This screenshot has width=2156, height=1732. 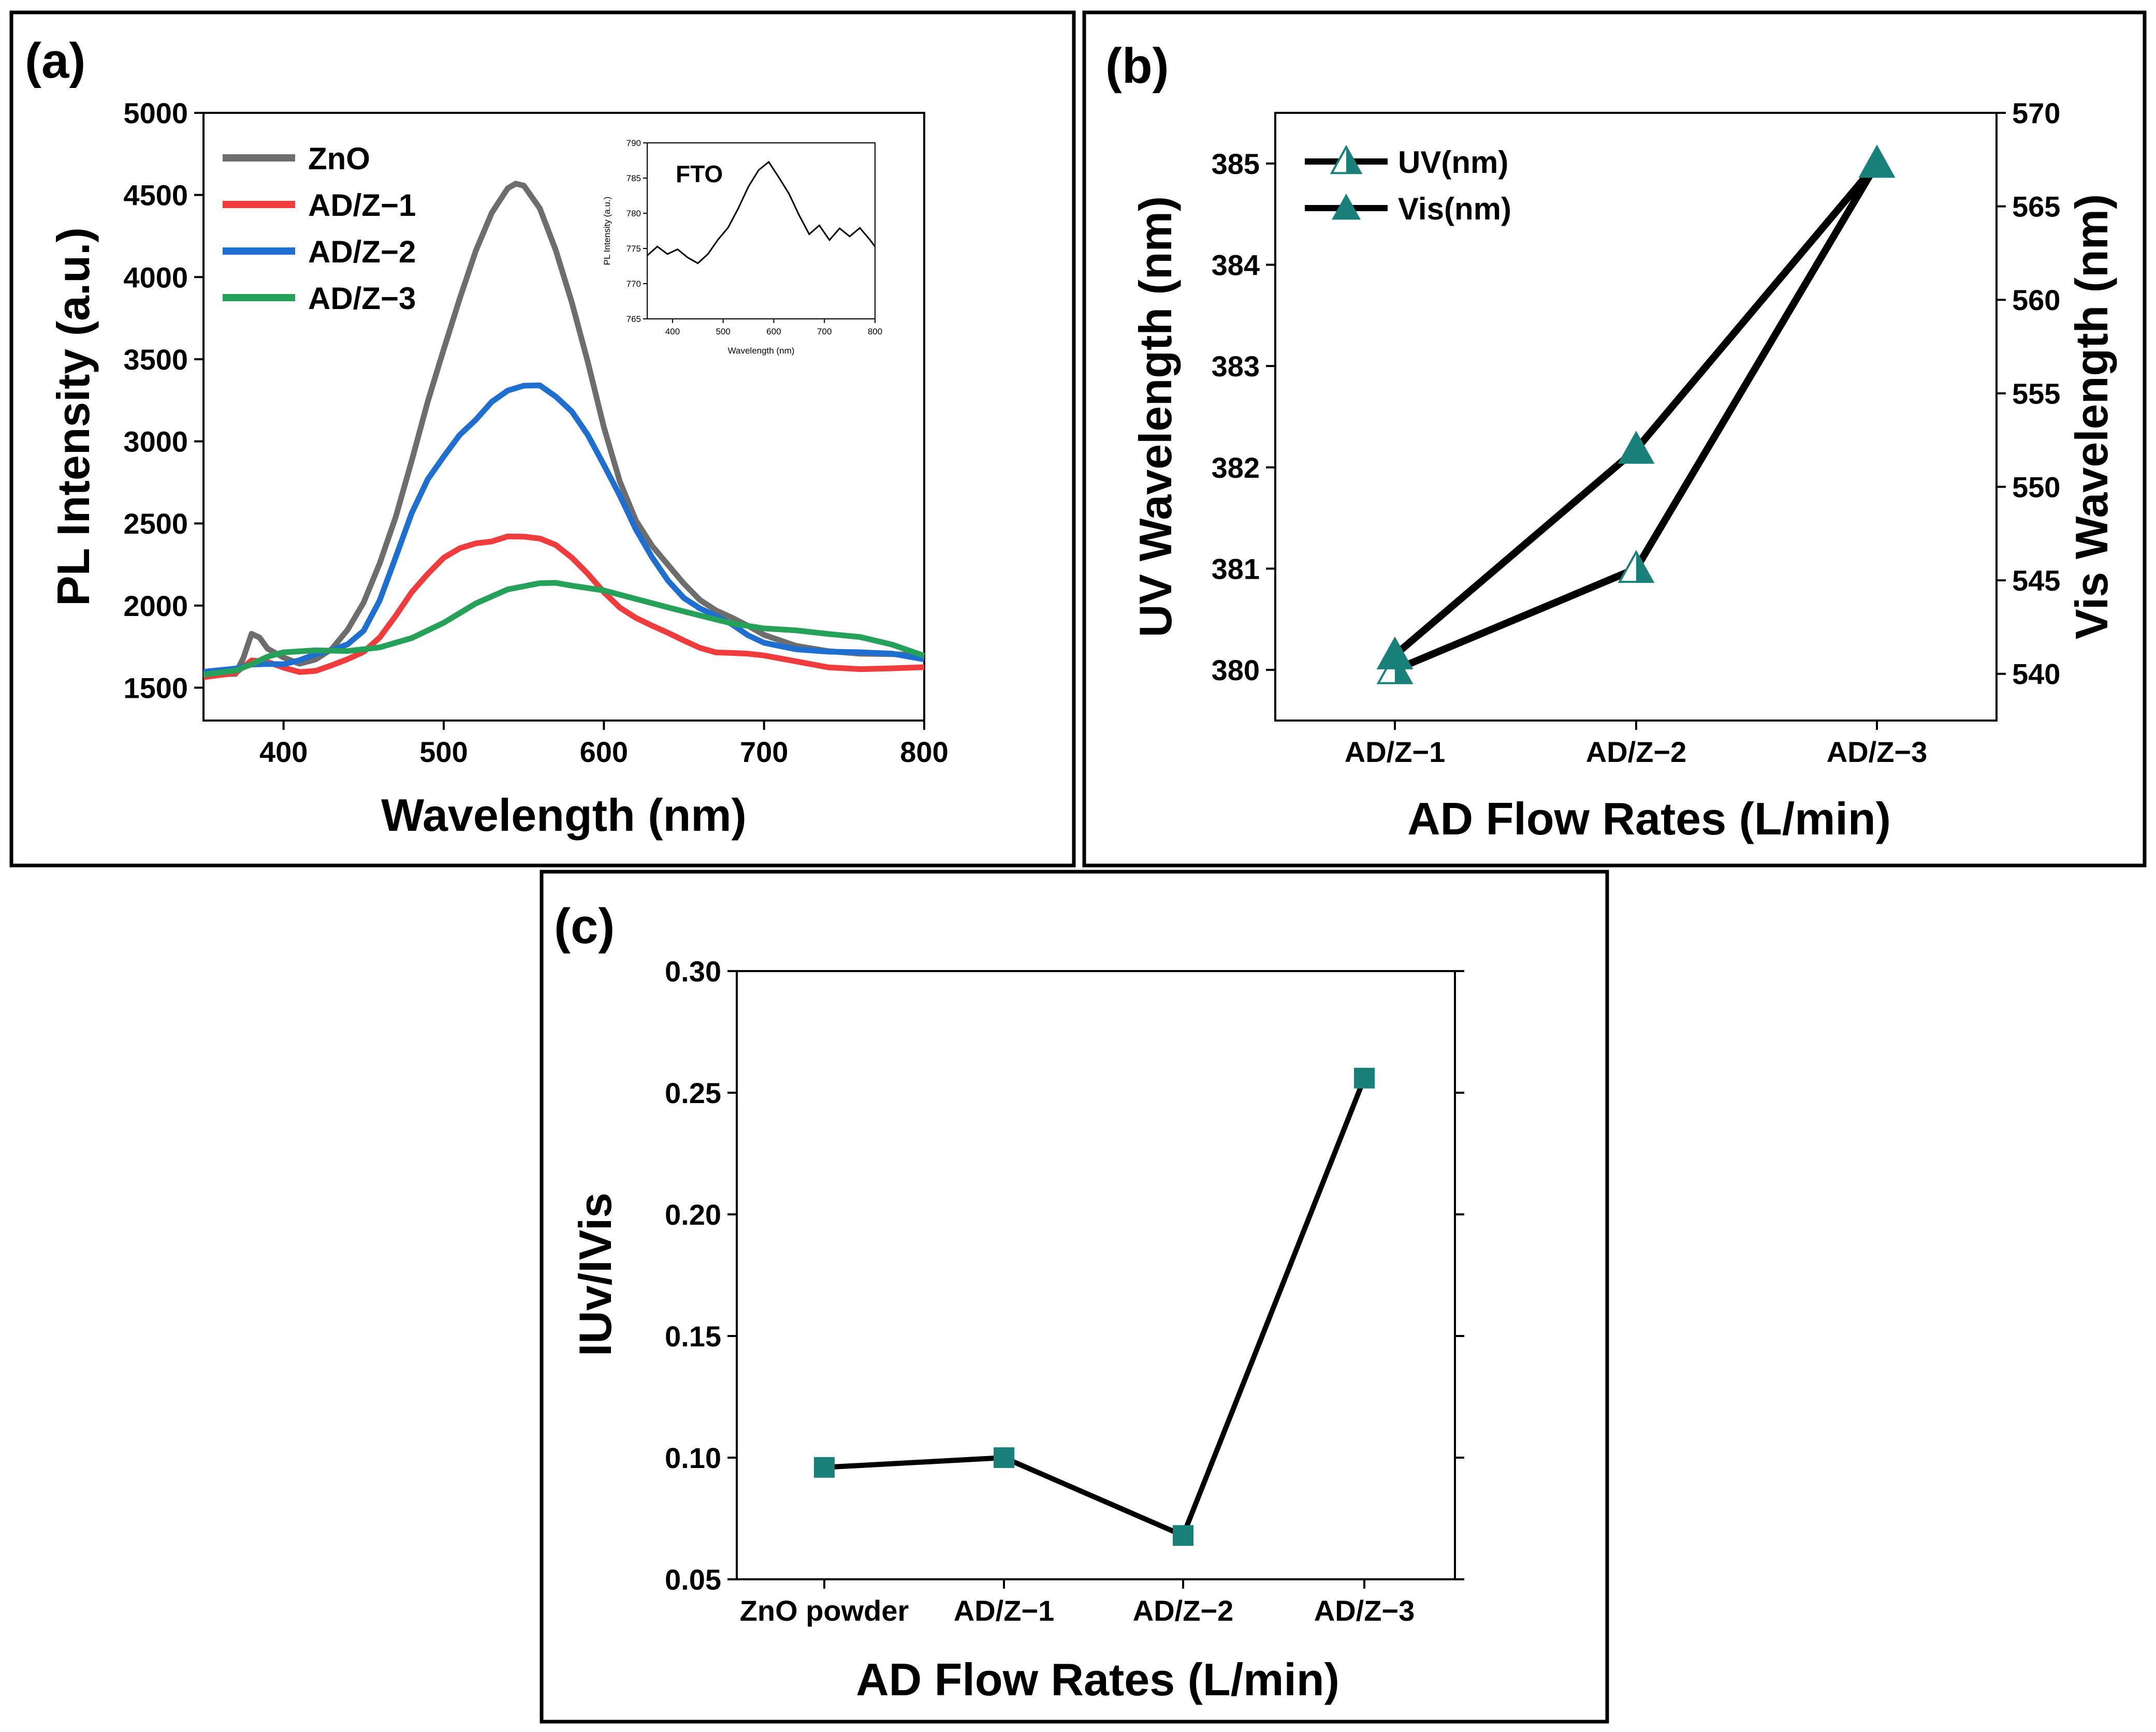 What do you see at coordinates (1236, 164) in the screenshot?
I see `y-left-tick-label-385: 385` at bounding box center [1236, 164].